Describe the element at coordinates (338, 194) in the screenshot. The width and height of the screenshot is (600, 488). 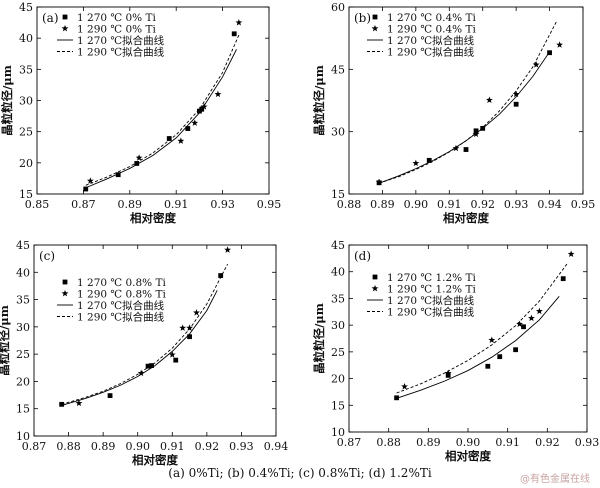
I see `y-tick-label: 15` at that location.